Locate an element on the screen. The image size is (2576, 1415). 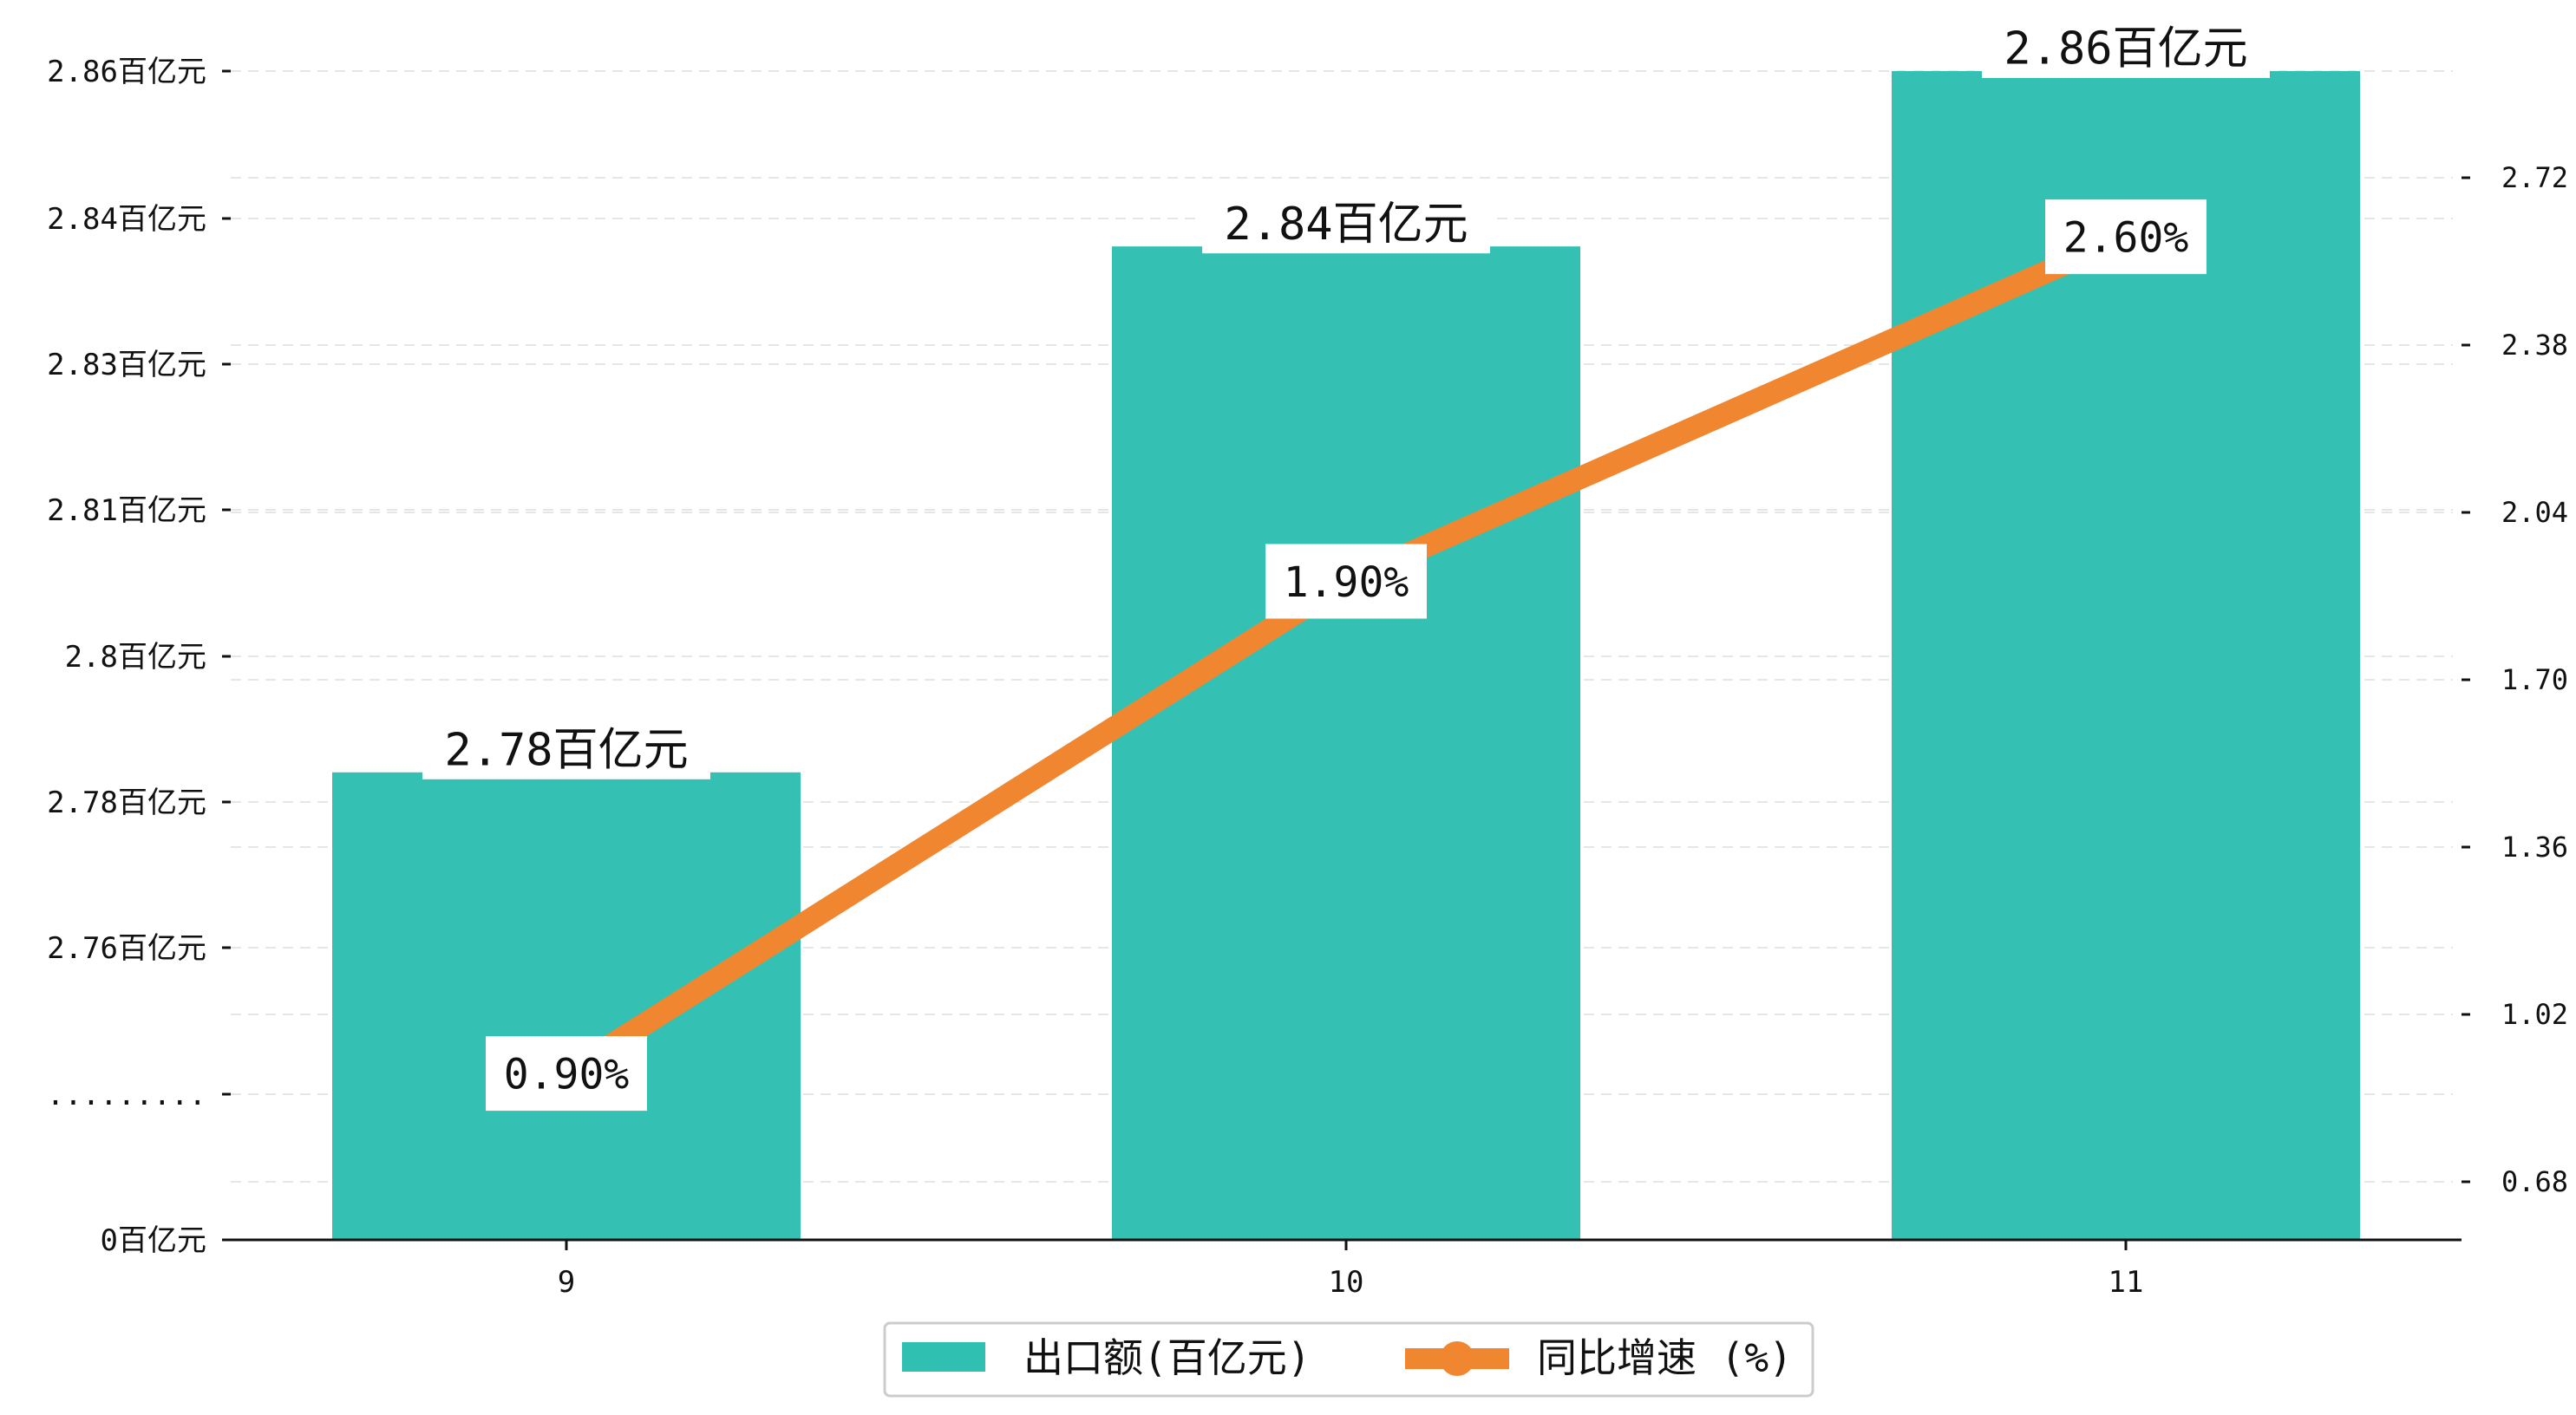
legend-swatch-marker is located at coordinates (1457, 1358).